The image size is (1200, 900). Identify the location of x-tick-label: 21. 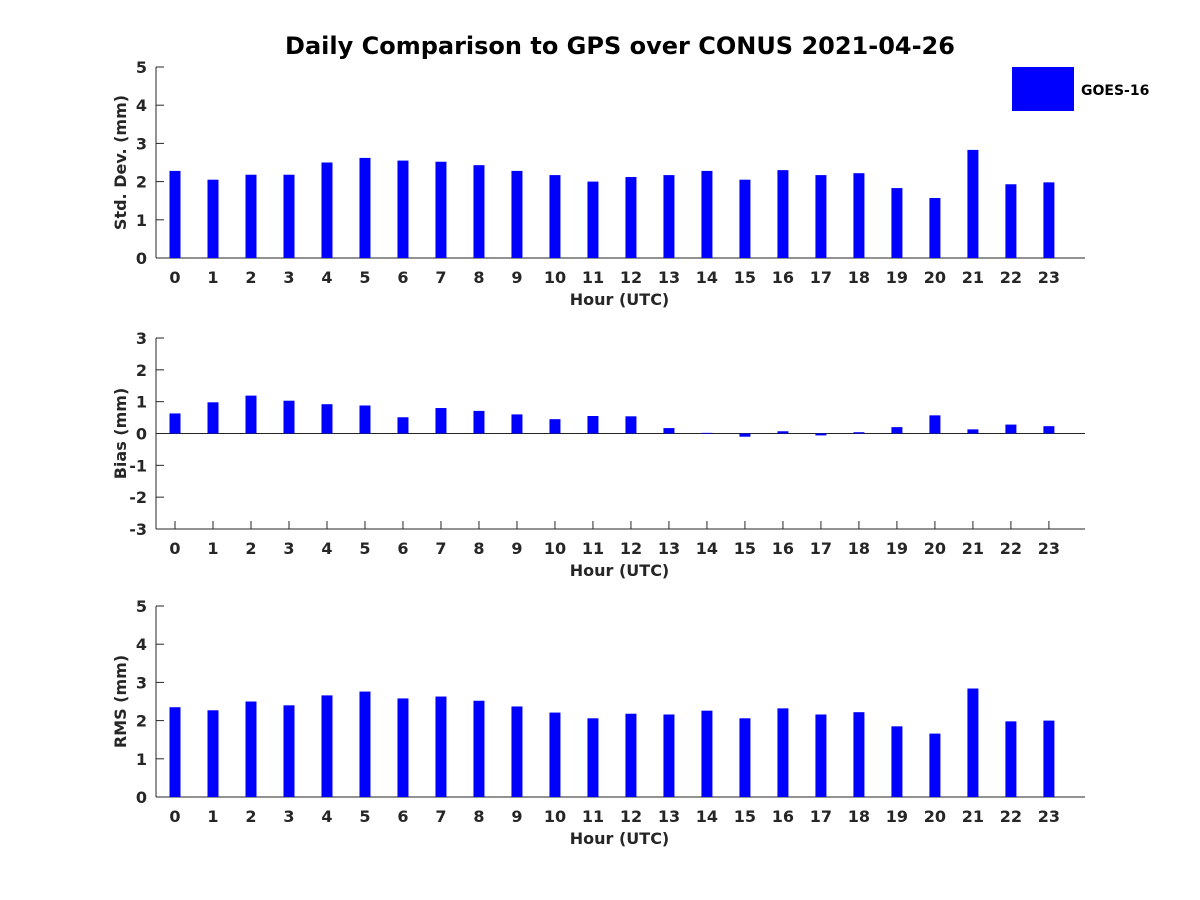
(973, 277).